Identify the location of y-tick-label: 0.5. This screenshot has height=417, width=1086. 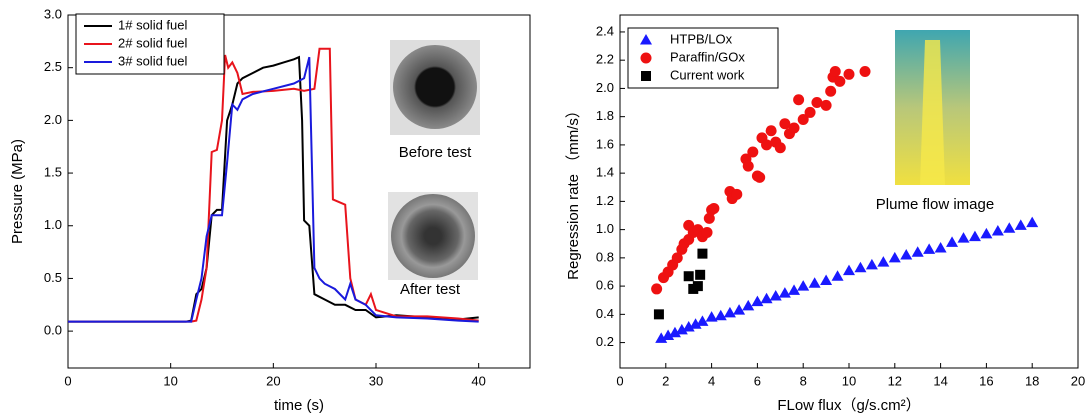
(53, 277).